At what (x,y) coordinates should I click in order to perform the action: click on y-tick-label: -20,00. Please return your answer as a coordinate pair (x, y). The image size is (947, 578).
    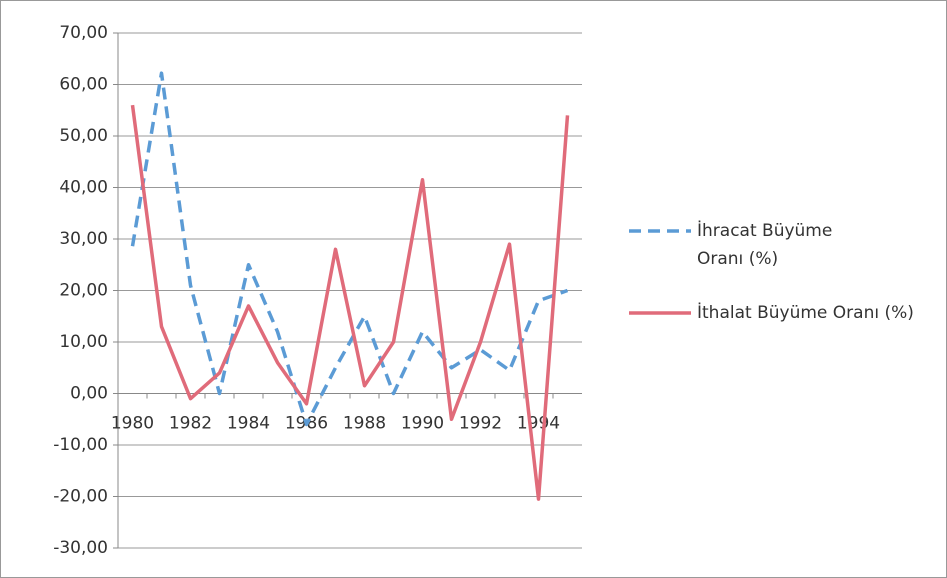
    Looking at the image, I should click on (80, 497).